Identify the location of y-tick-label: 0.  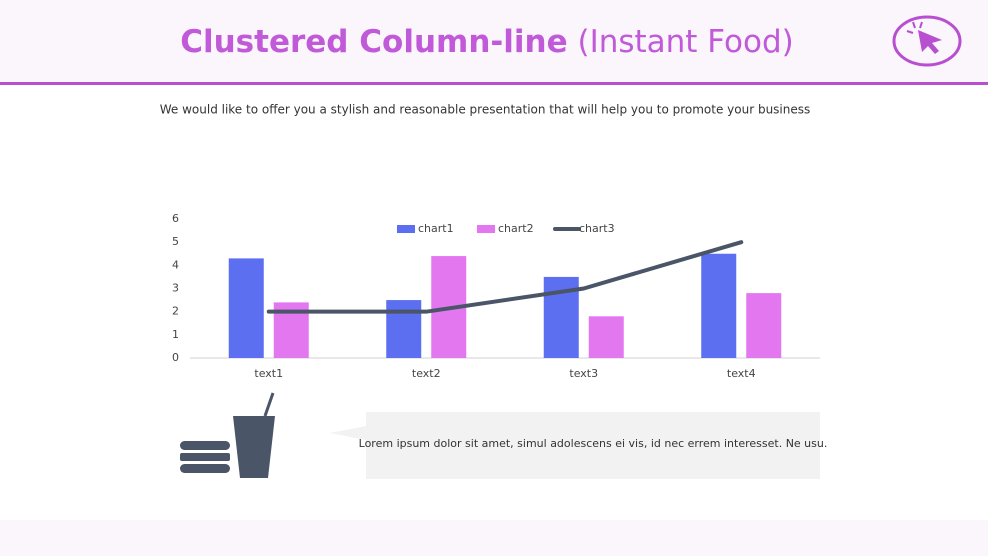
(175, 357).